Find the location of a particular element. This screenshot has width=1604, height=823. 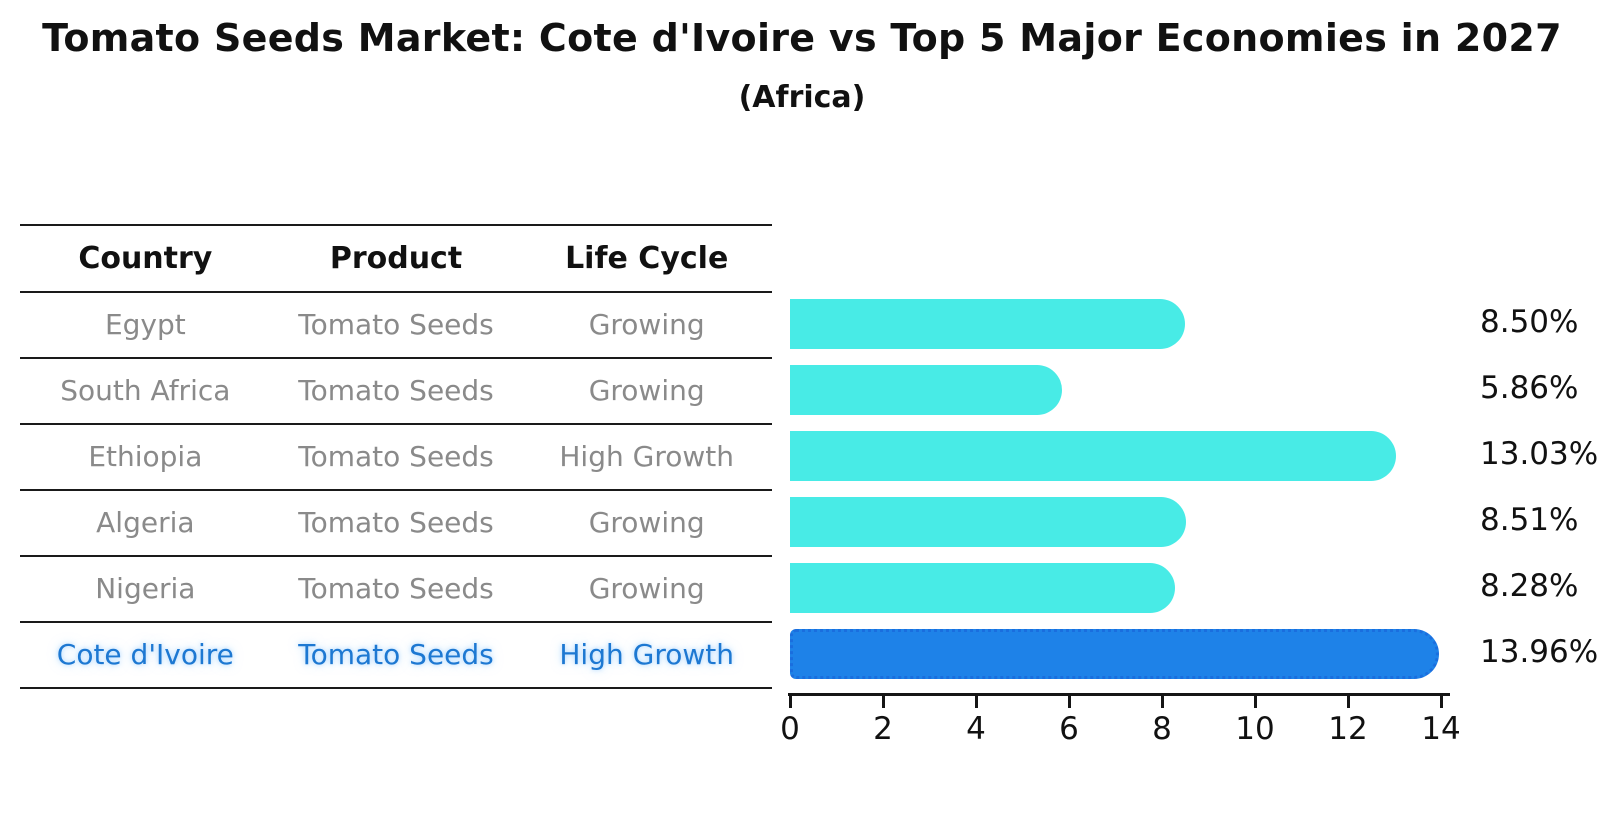

cell-life_cycle-ethiopia: High Growth is located at coordinates (646, 456).